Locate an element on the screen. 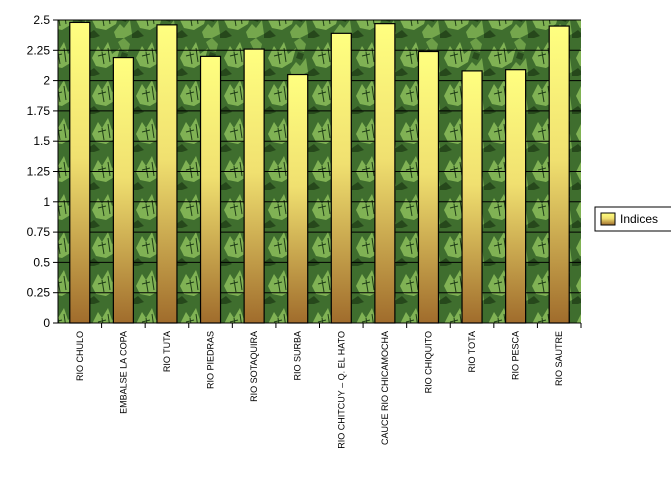  y-tick-label: 0.75 is located at coordinates (39, 232).